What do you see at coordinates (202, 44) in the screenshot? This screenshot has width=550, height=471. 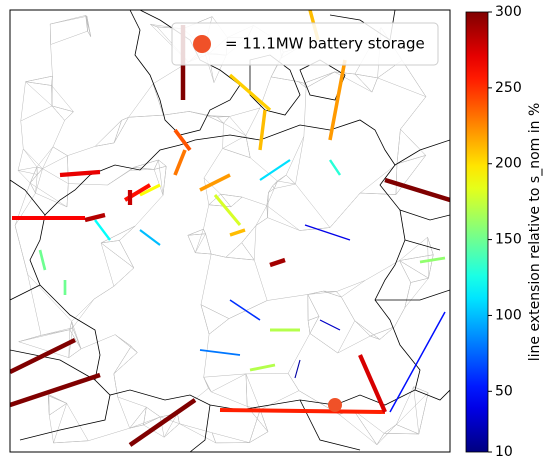 I see `legend-marker` at bounding box center [202, 44].